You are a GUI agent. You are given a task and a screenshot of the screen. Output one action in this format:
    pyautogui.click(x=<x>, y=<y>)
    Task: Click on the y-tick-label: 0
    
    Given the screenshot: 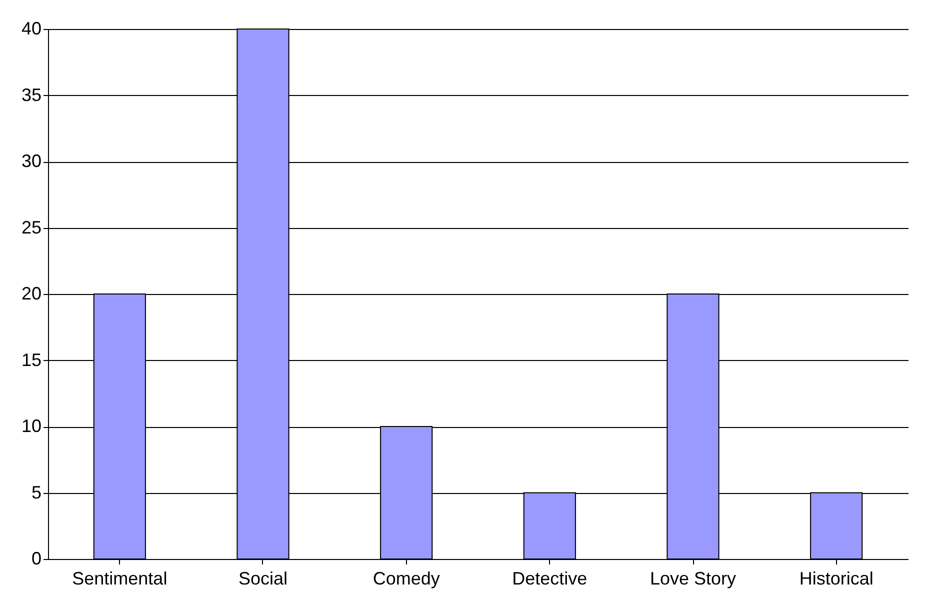 What is the action you would take?
    pyautogui.click(x=36, y=558)
    